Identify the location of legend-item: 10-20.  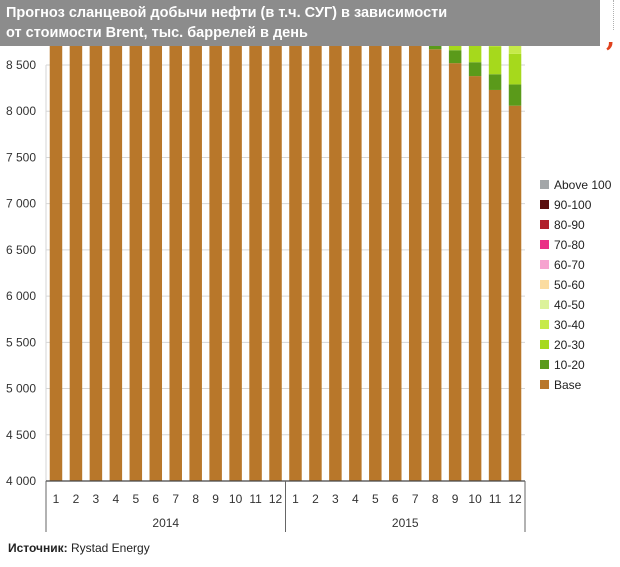
(562, 365).